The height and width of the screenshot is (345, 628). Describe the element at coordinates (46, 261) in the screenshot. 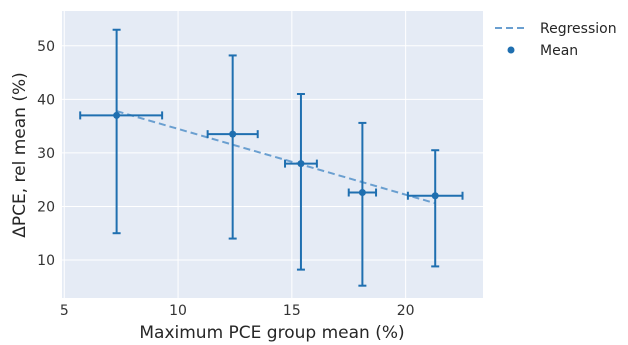

I see `y-tick-label: 10` at that location.